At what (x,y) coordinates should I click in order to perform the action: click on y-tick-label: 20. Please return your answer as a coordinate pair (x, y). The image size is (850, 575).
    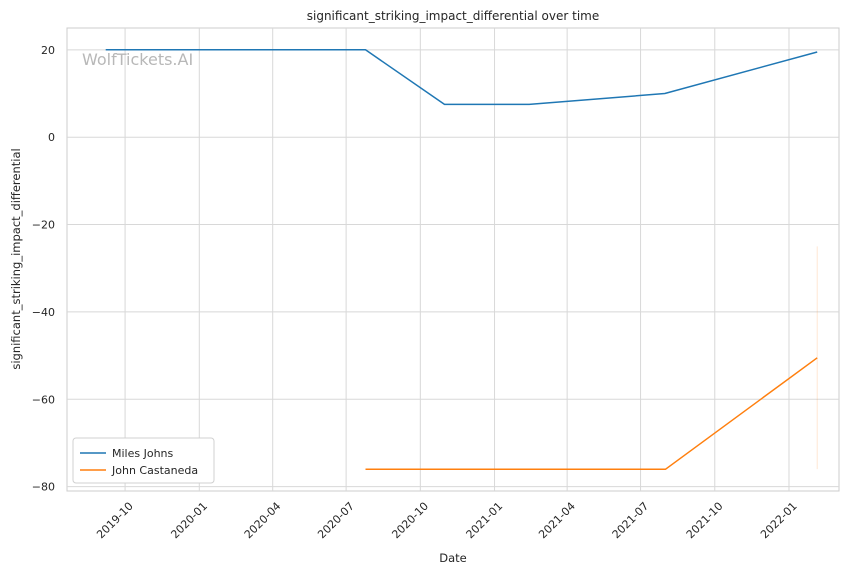
    Looking at the image, I should click on (48, 50).